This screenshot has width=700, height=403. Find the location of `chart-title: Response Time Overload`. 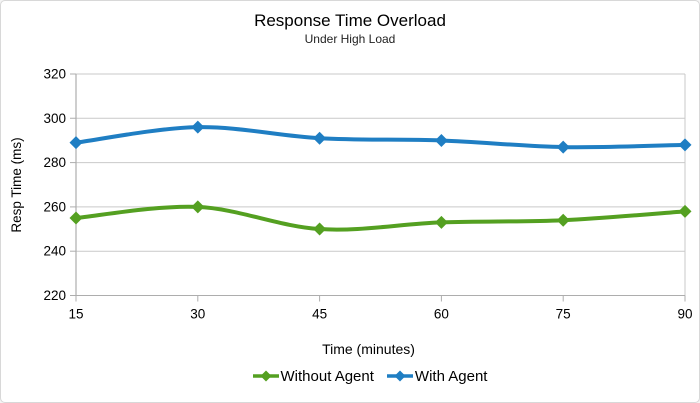

chart-title: Response Time Overload is located at coordinates (350, 20).